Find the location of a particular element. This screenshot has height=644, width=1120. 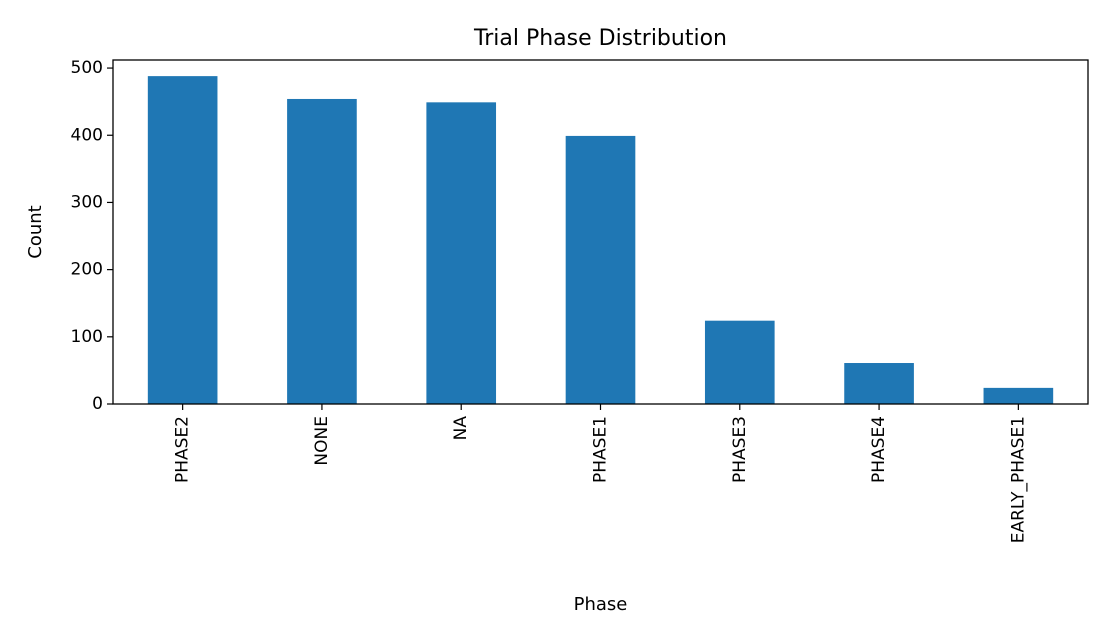

x-tick-label: NA is located at coordinates (461, 428).